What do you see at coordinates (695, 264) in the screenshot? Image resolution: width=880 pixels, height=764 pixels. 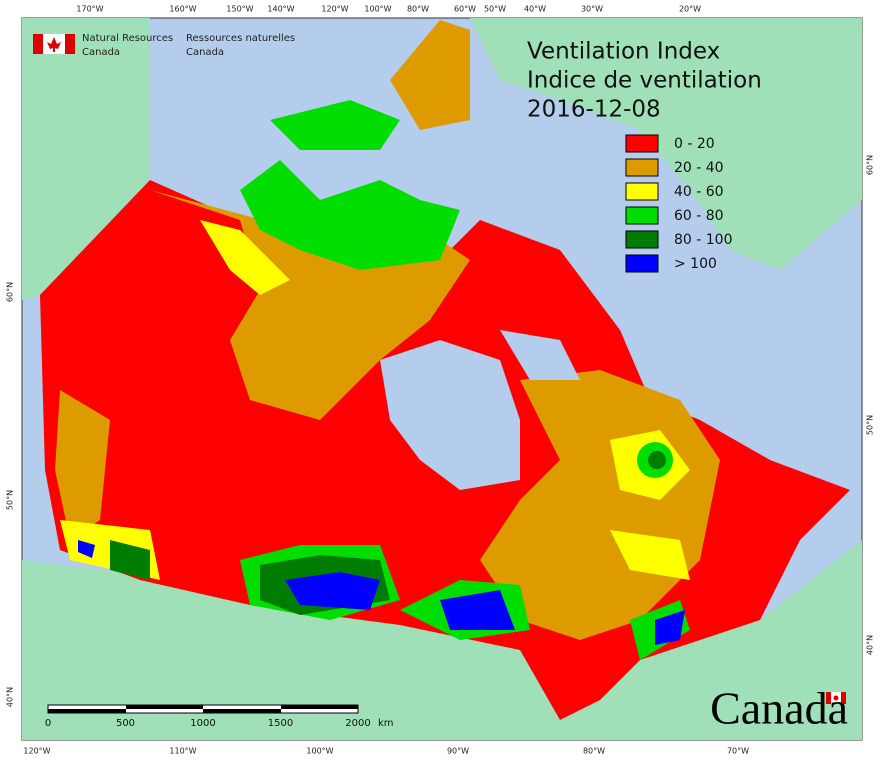 I see `legend-label: > 100` at bounding box center [695, 264].